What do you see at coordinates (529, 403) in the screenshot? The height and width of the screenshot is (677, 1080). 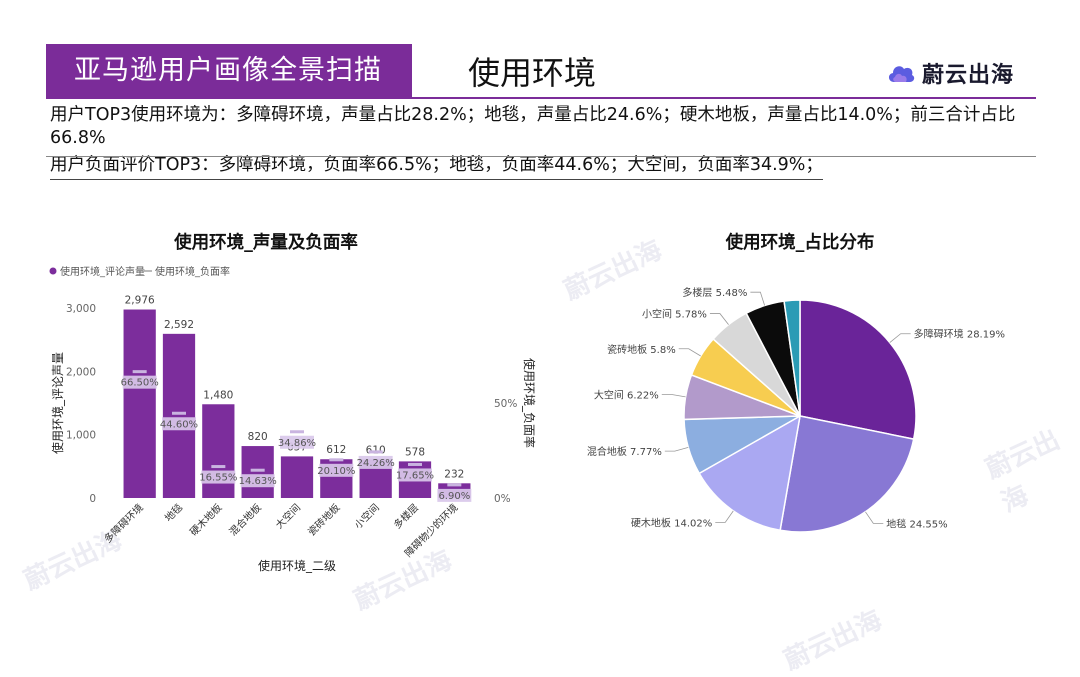 I see `y2-axis-label: 使用环境_负面率` at bounding box center [529, 403].